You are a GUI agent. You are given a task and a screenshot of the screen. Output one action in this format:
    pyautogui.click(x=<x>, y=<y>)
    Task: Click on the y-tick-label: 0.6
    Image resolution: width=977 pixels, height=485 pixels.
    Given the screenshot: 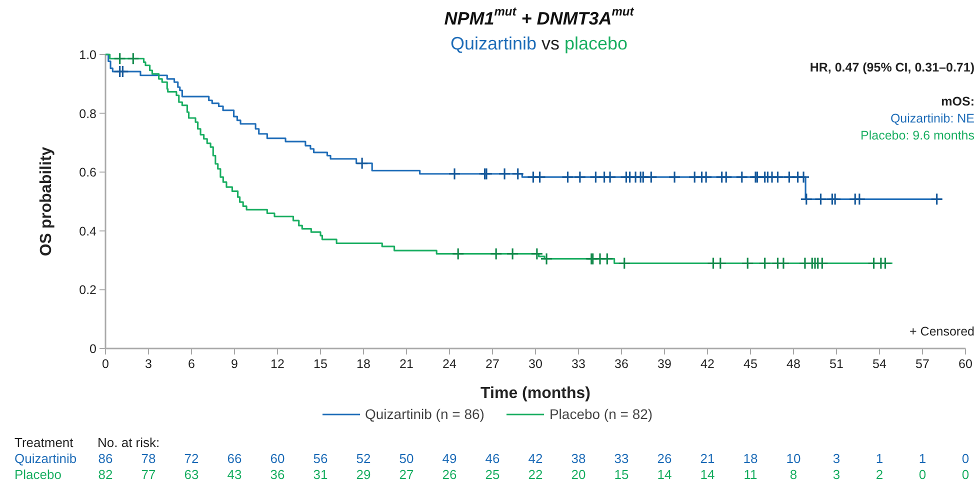 What is the action you would take?
    pyautogui.click(x=88, y=173)
    